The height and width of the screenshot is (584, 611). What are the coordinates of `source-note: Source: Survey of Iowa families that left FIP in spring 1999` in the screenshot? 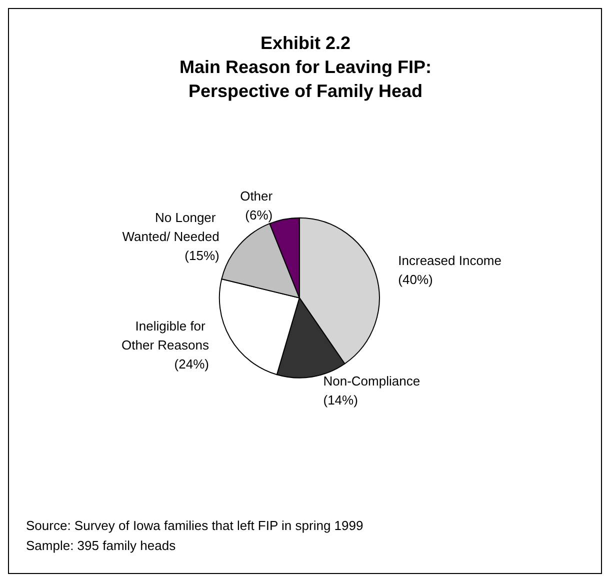 It's located at (195, 526).